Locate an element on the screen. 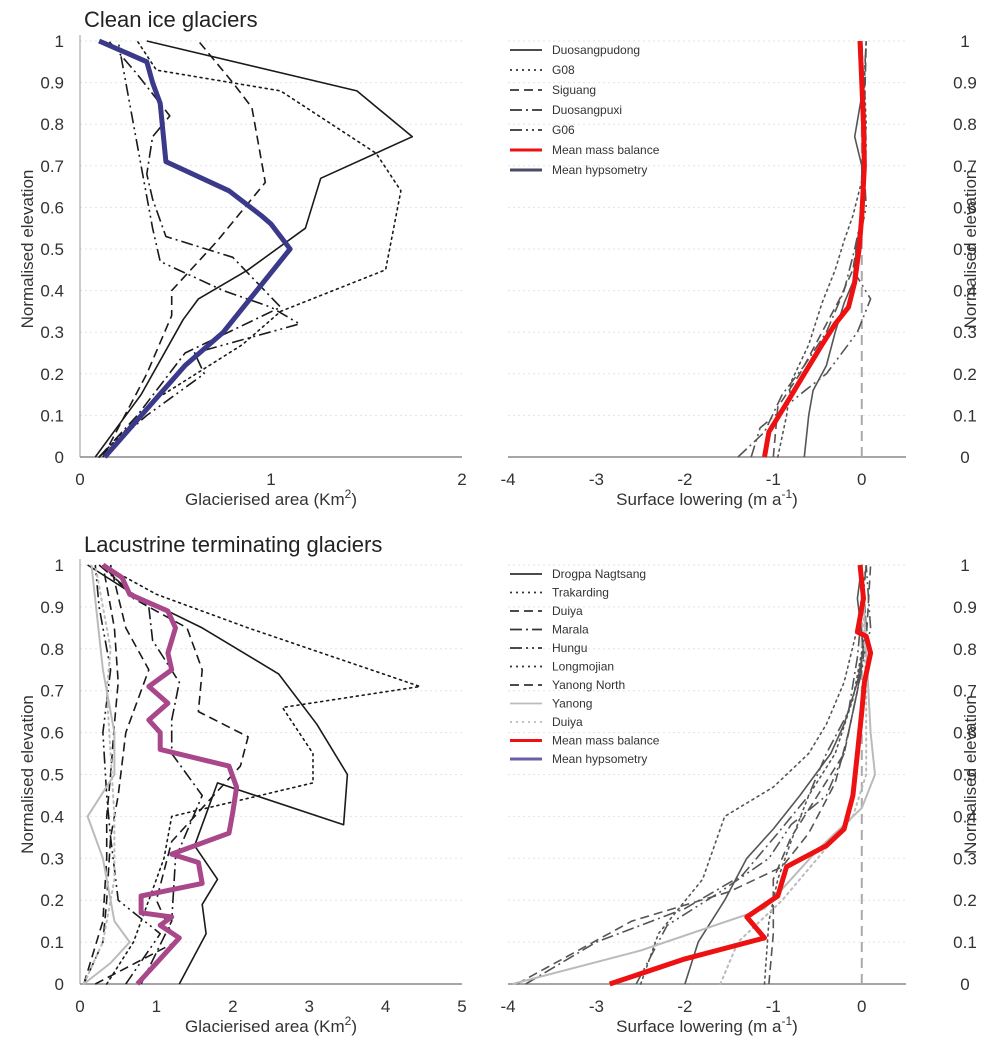 The height and width of the screenshot is (1042, 986). legend-label: Duosangpudong is located at coordinates (596, 50).